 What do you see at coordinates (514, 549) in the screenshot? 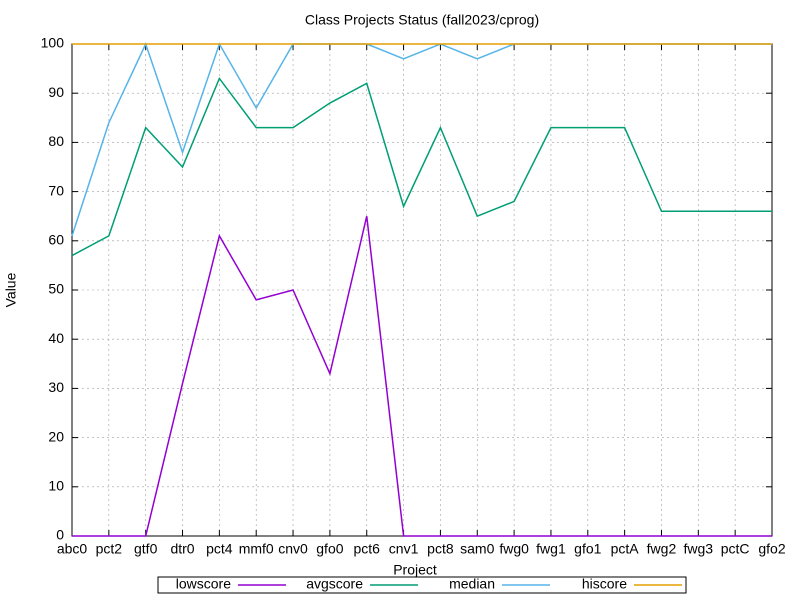
I see `x-tick-label: fwg0` at bounding box center [514, 549].